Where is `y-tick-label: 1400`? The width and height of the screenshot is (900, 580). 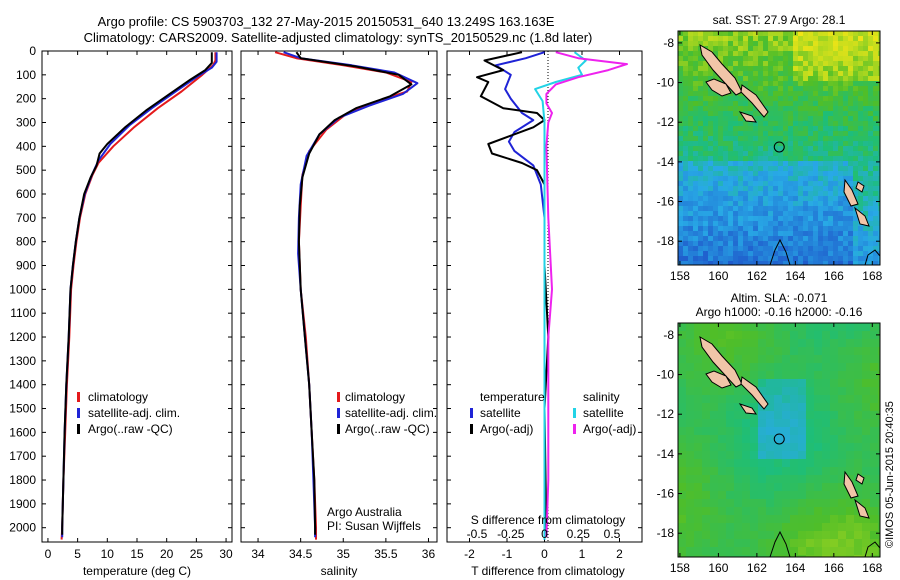
y-tick-label: 1400 is located at coordinates (22, 385).